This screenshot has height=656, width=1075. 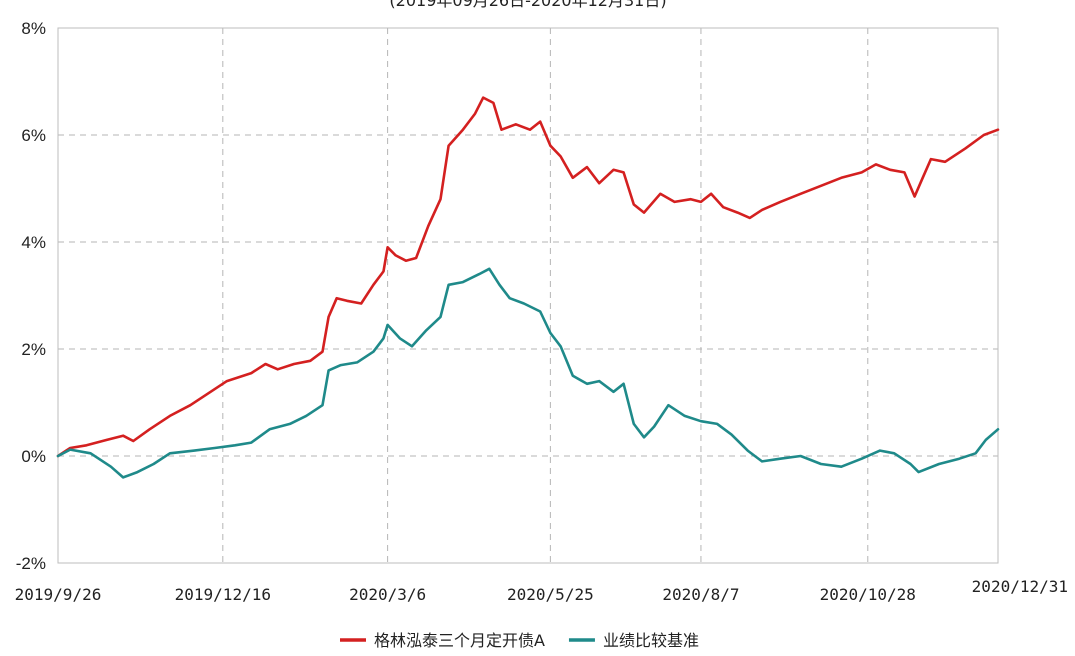 I want to click on y-tick-label: 6%, so click(x=33, y=135).